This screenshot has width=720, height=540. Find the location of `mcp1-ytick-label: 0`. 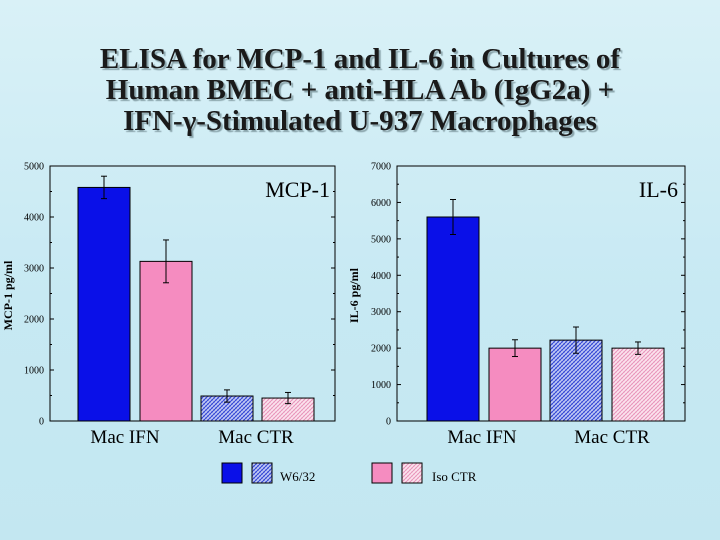

mcp1-ytick-label: 0 is located at coordinates (41, 422).